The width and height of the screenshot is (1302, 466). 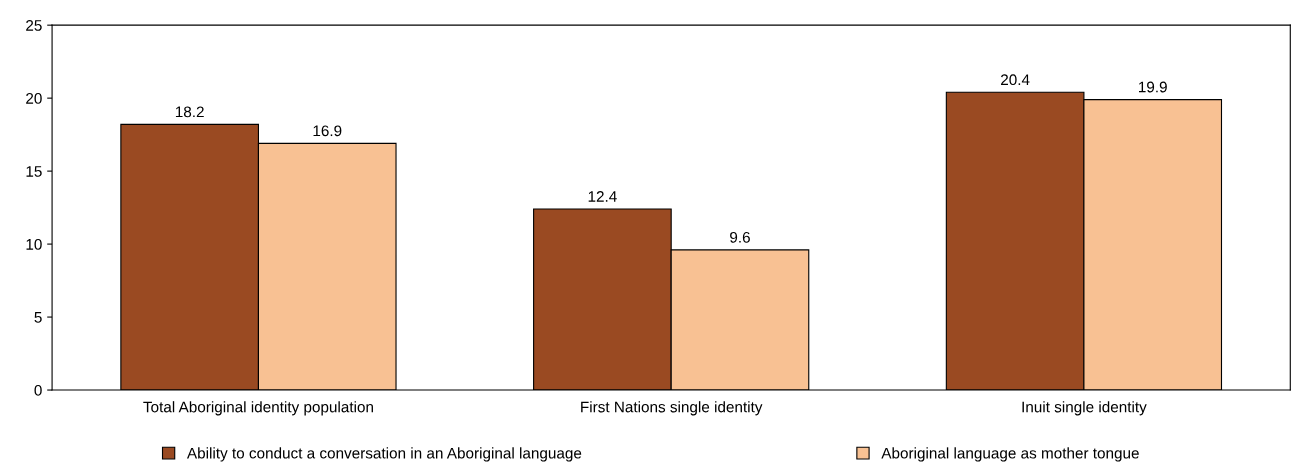 What do you see at coordinates (1153, 87) in the screenshot?
I see `data-label: 19.9` at bounding box center [1153, 87].